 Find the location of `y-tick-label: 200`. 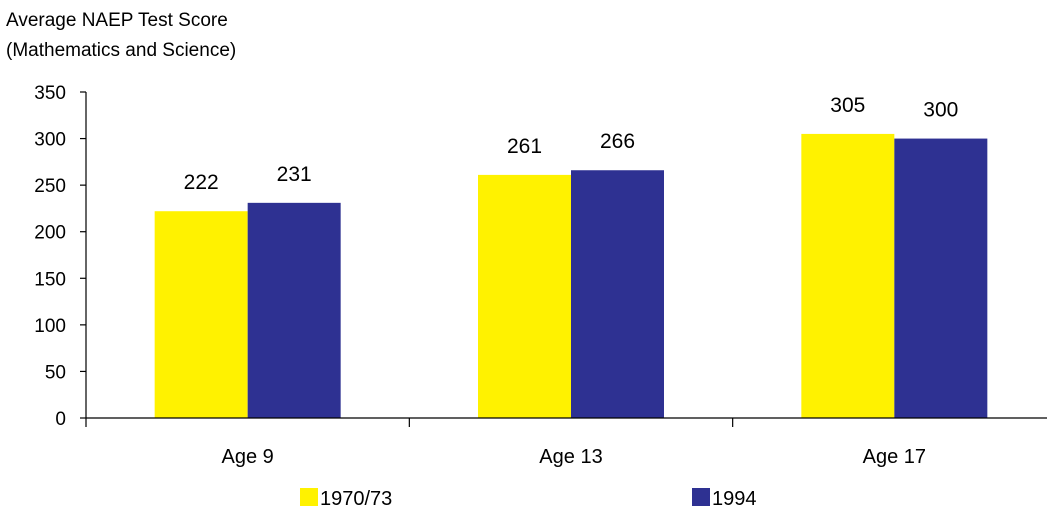

y-tick-label: 200 is located at coordinates (50, 233).